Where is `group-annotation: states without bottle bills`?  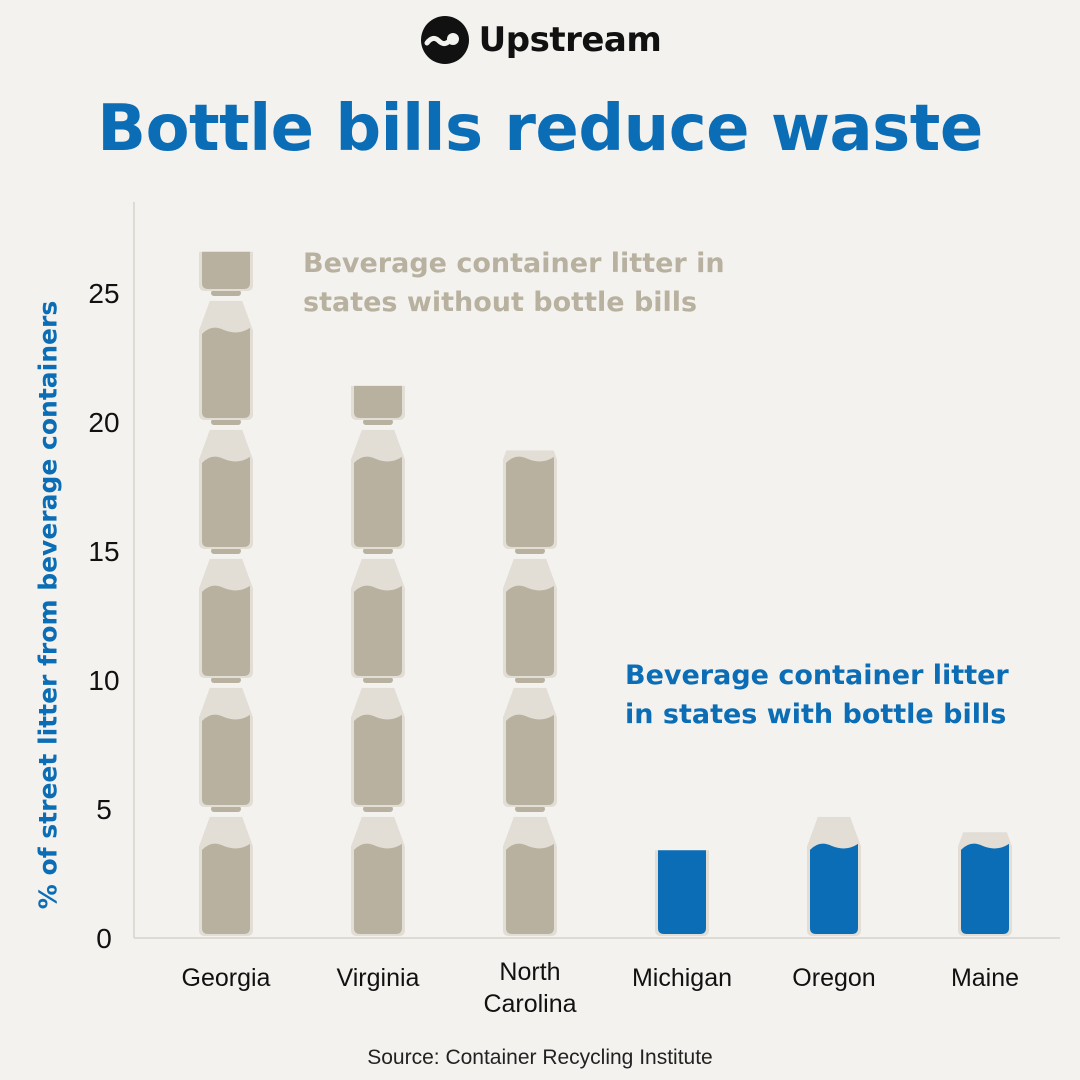
group-annotation: states without bottle bills is located at coordinates (500, 302).